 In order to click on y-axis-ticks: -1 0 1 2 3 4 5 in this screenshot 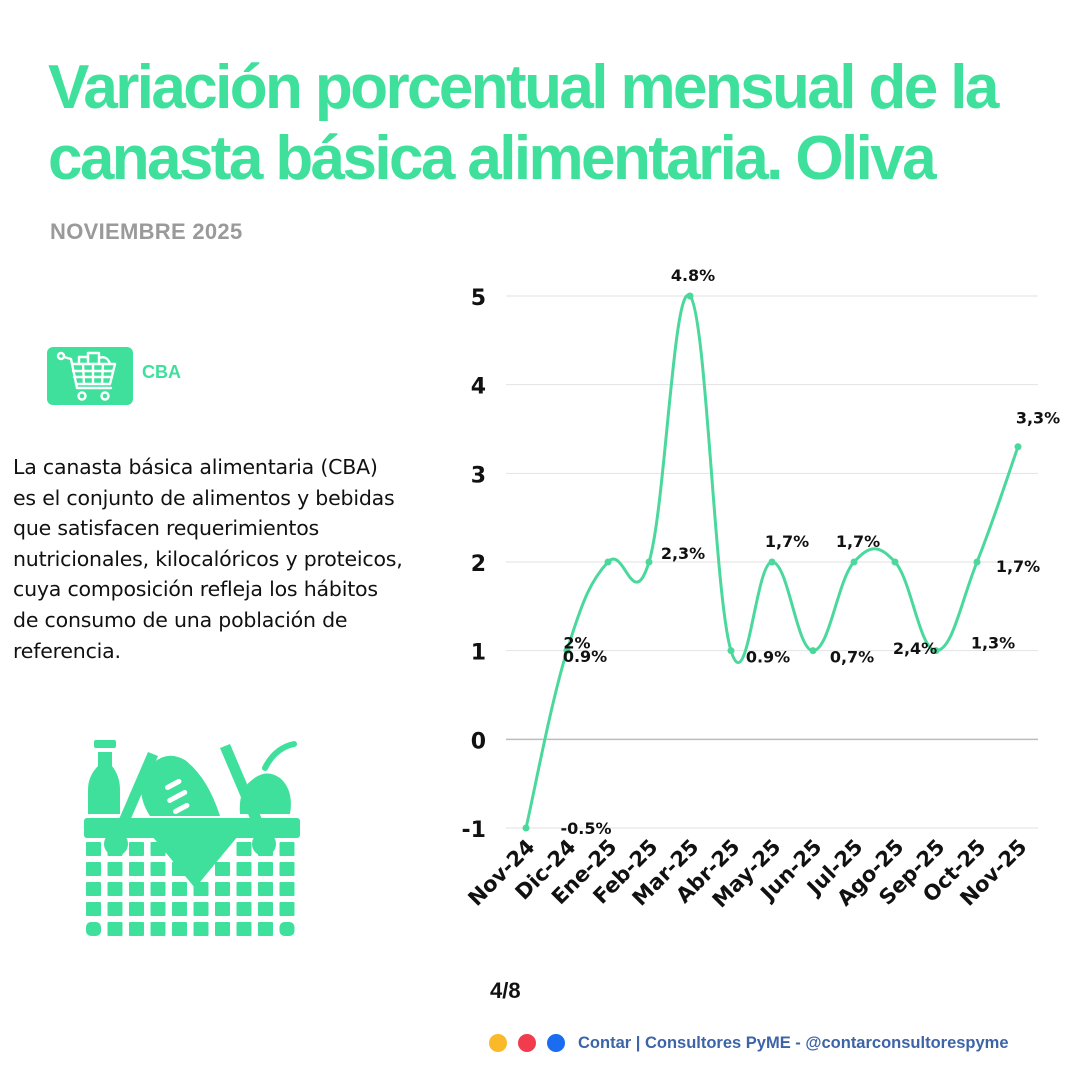, I will do `click(474, 564)`.